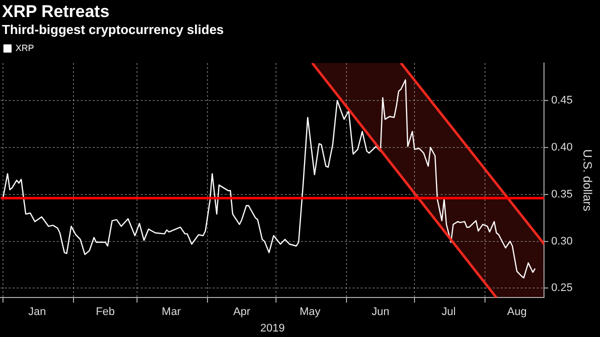  Describe the element at coordinates (562, 241) in the screenshot. I see `y-tick-label: 0.30` at that location.